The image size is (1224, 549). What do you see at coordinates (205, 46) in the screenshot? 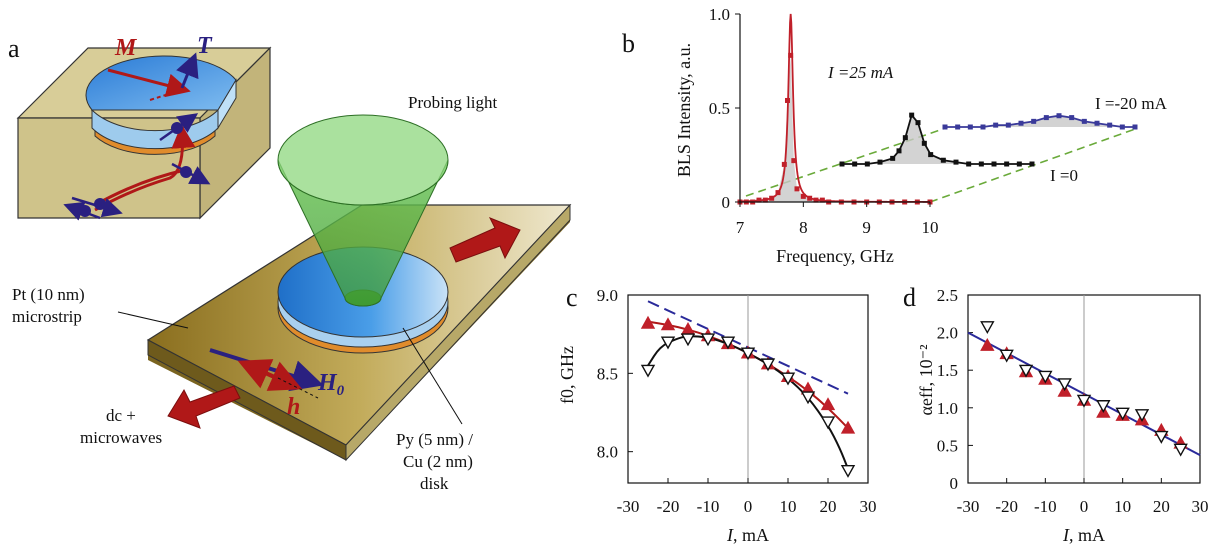
I see `t-label: T` at bounding box center [205, 46].